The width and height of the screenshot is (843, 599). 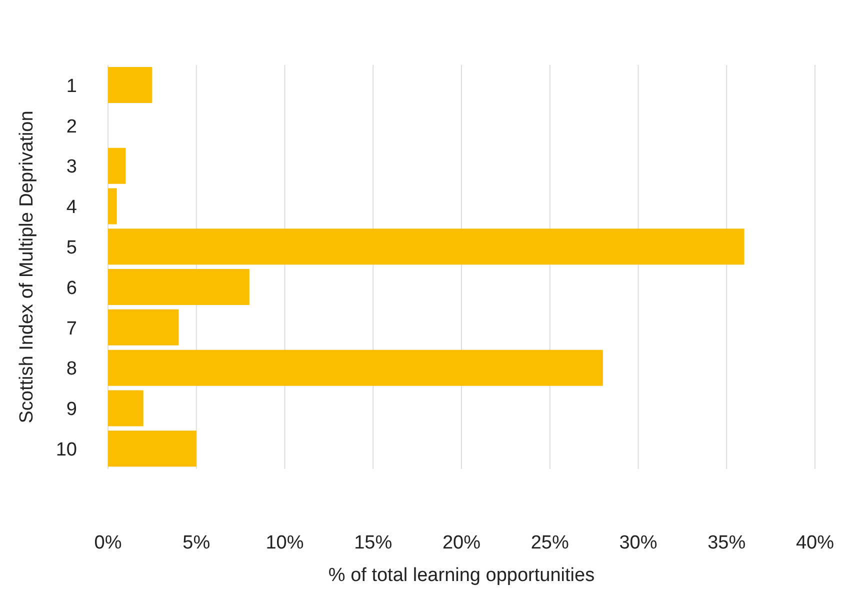 What do you see at coordinates (71, 329) in the screenshot?
I see `y-tick-label: 7` at bounding box center [71, 329].